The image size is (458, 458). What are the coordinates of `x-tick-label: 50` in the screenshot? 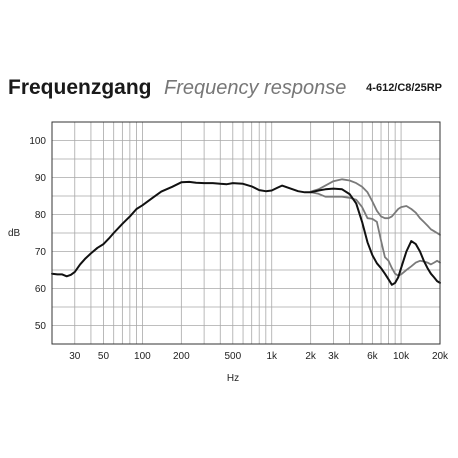 It's located at (104, 356).